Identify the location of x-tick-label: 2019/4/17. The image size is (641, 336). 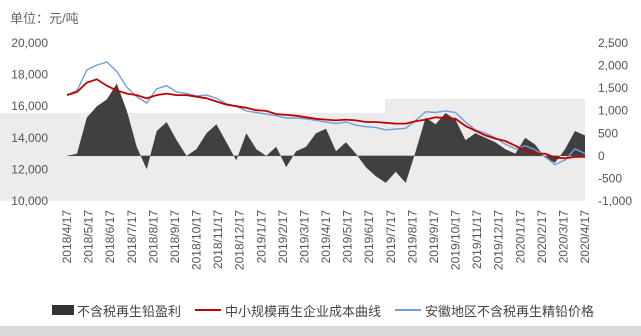
(326, 237).